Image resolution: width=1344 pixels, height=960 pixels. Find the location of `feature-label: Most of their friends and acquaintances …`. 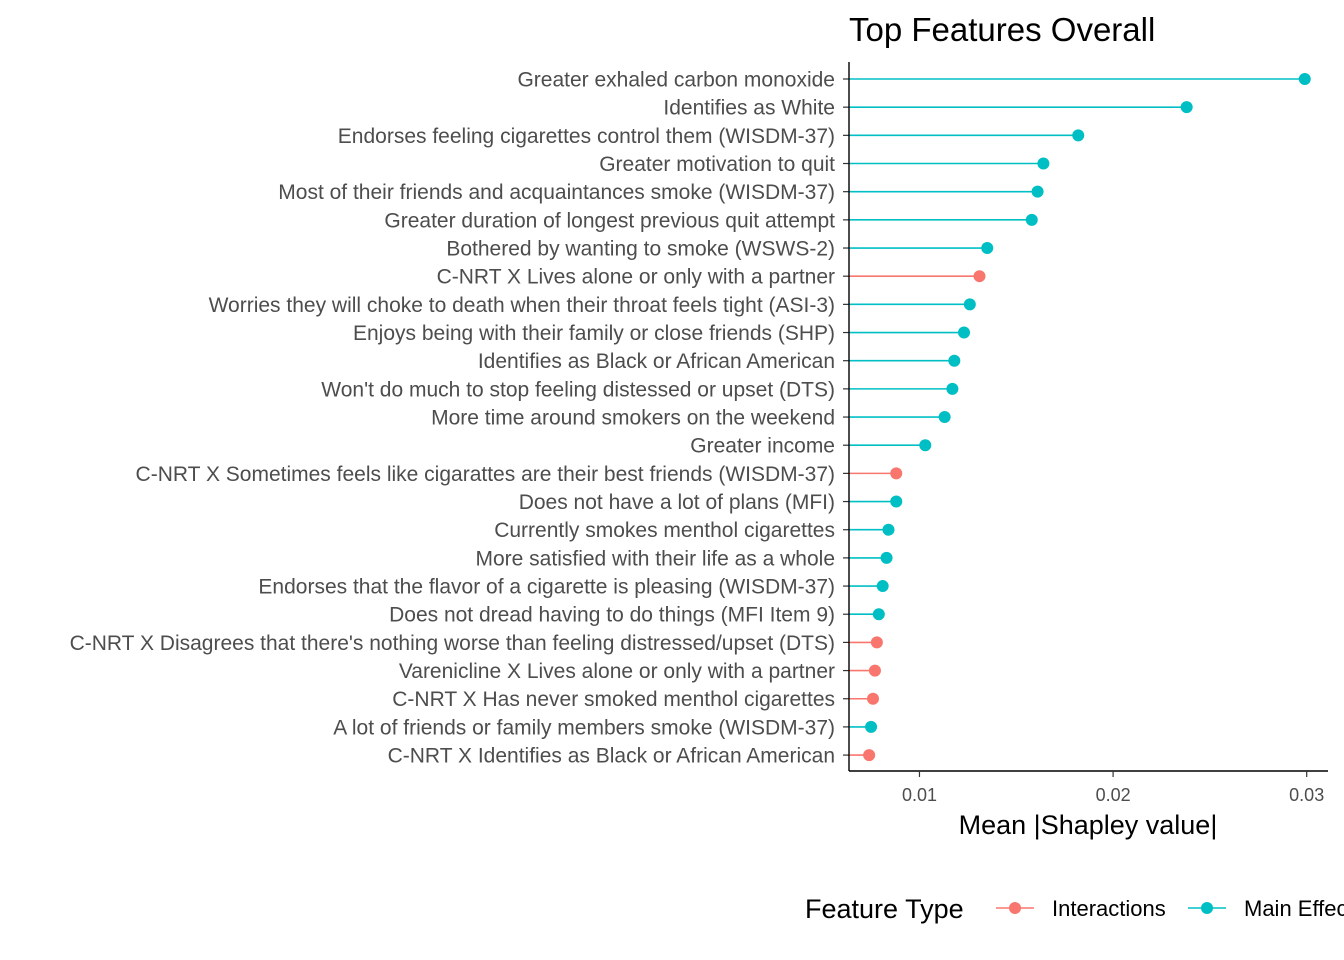

feature-label: Most of their friends and acquaintances … is located at coordinates (556, 192).